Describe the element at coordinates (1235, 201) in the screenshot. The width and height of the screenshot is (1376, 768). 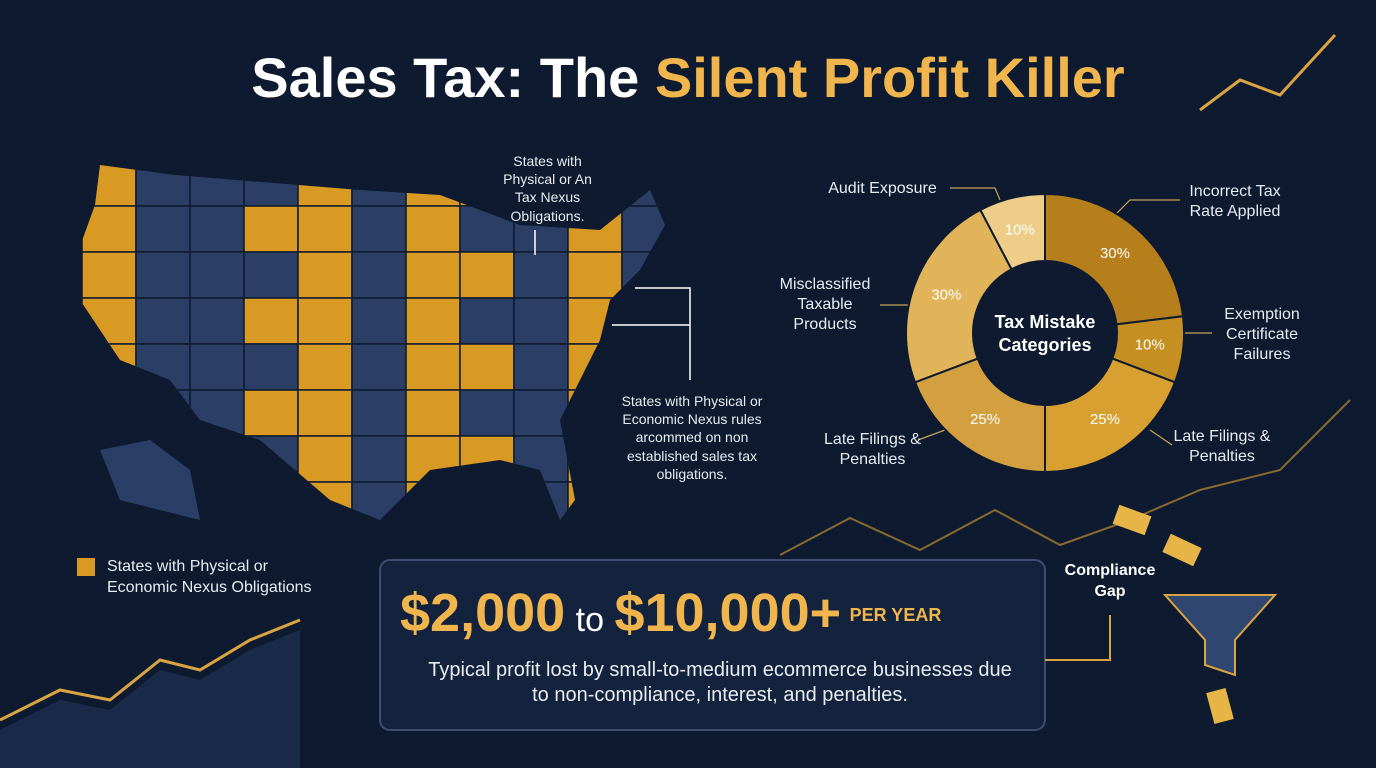
I see `category-label: Incorrect Tax Rate Applied` at that location.